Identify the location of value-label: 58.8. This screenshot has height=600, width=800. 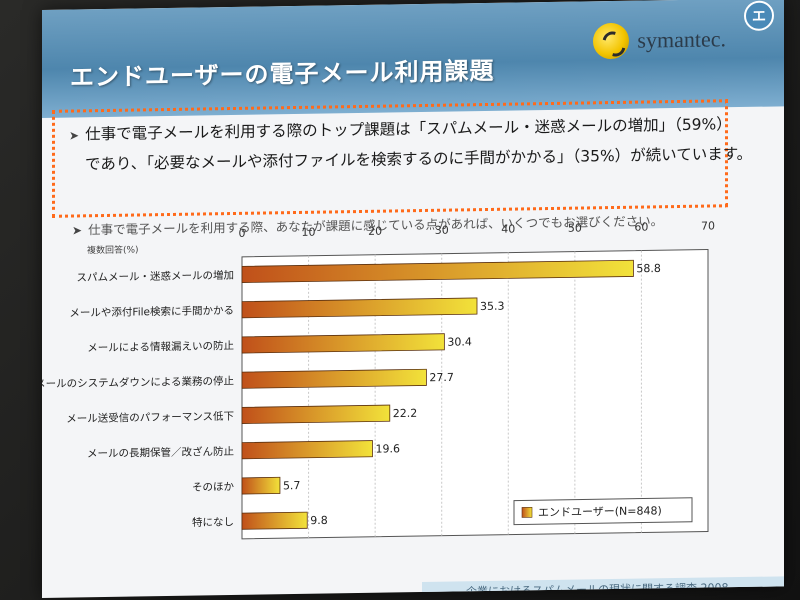
(648, 268).